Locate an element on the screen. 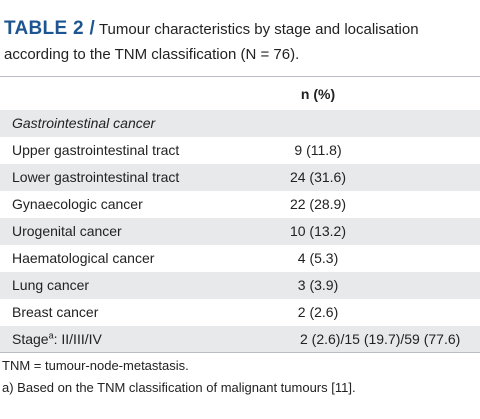 The width and height of the screenshot is (480, 419). table-row: Urogenital cancer 10 (13.2) is located at coordinates (240, 231).